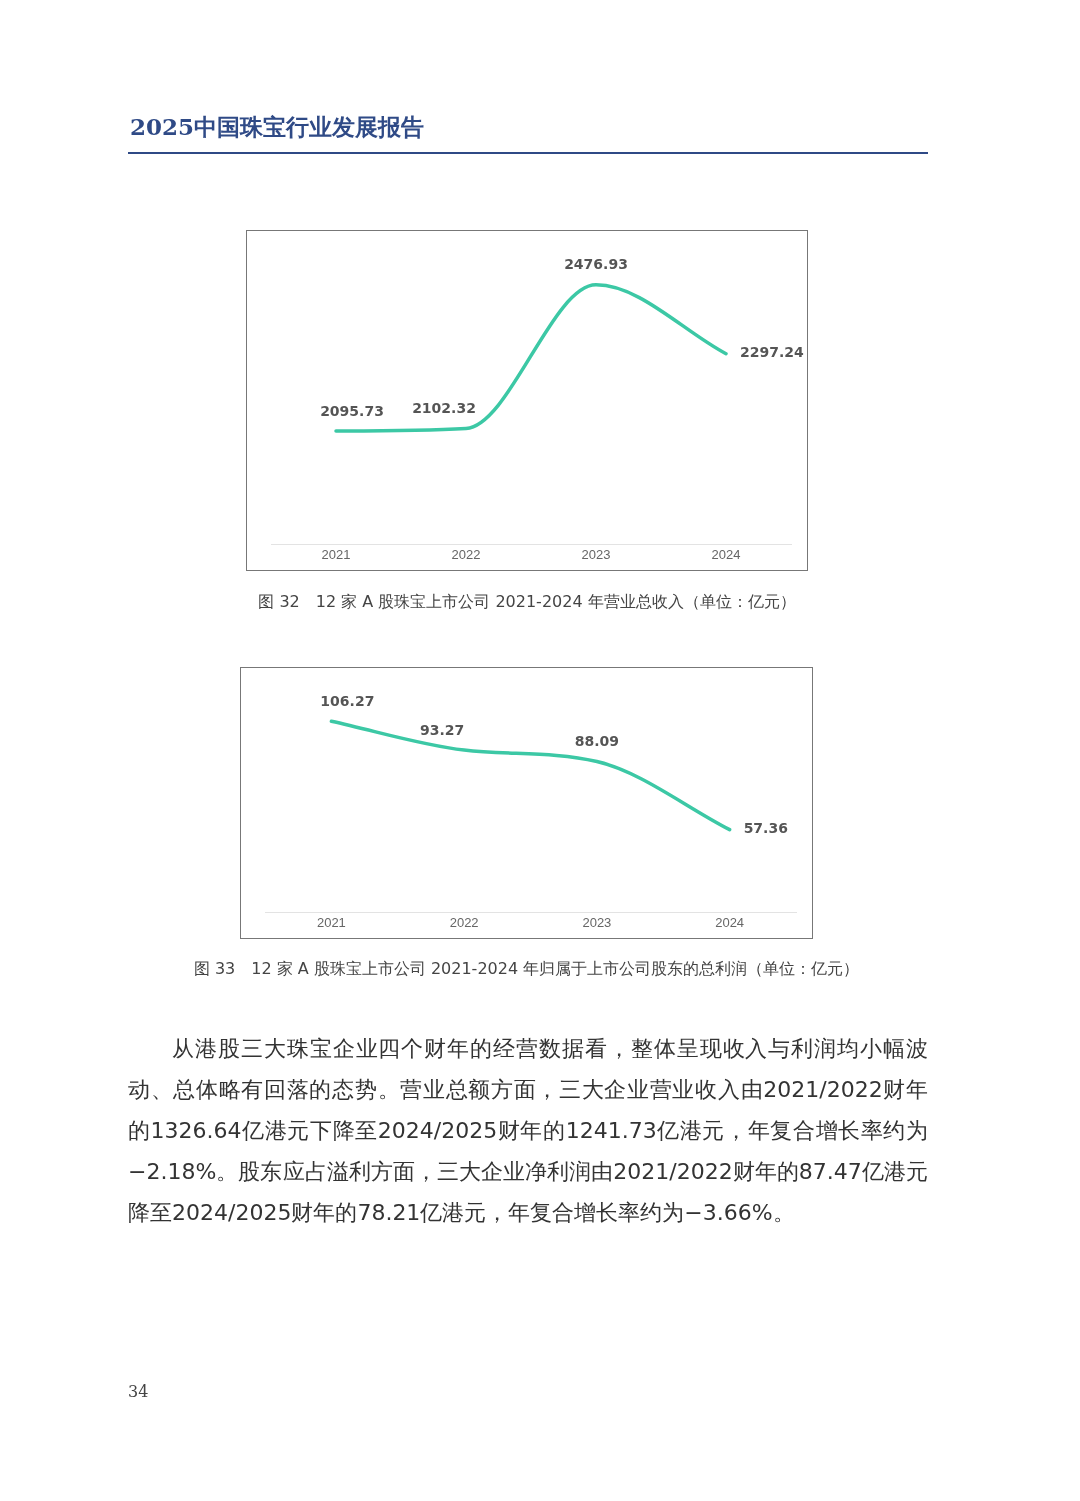 This screenshot has height=1501, width=1080. Describe the element at coordinates (772, 352) in the screenshot. I see `data-label: 2297.24` at that location.